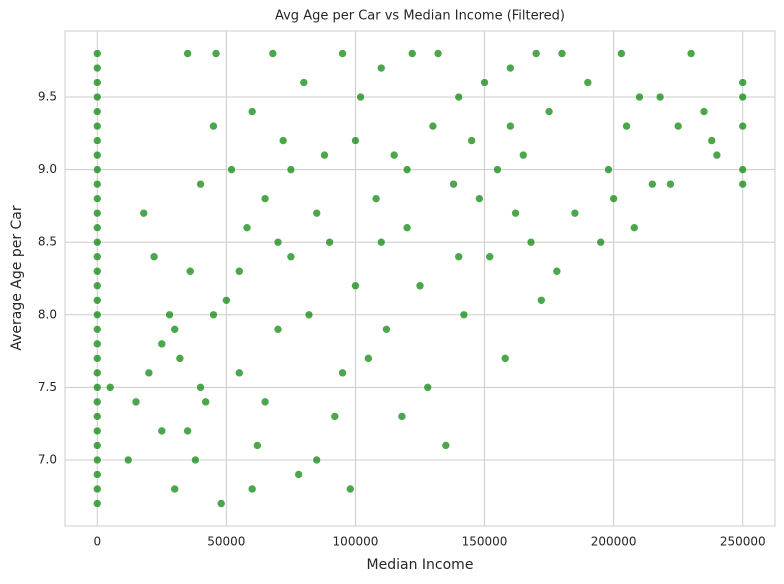  I want to click on x-tick-label: 150000, so click(485, 542).